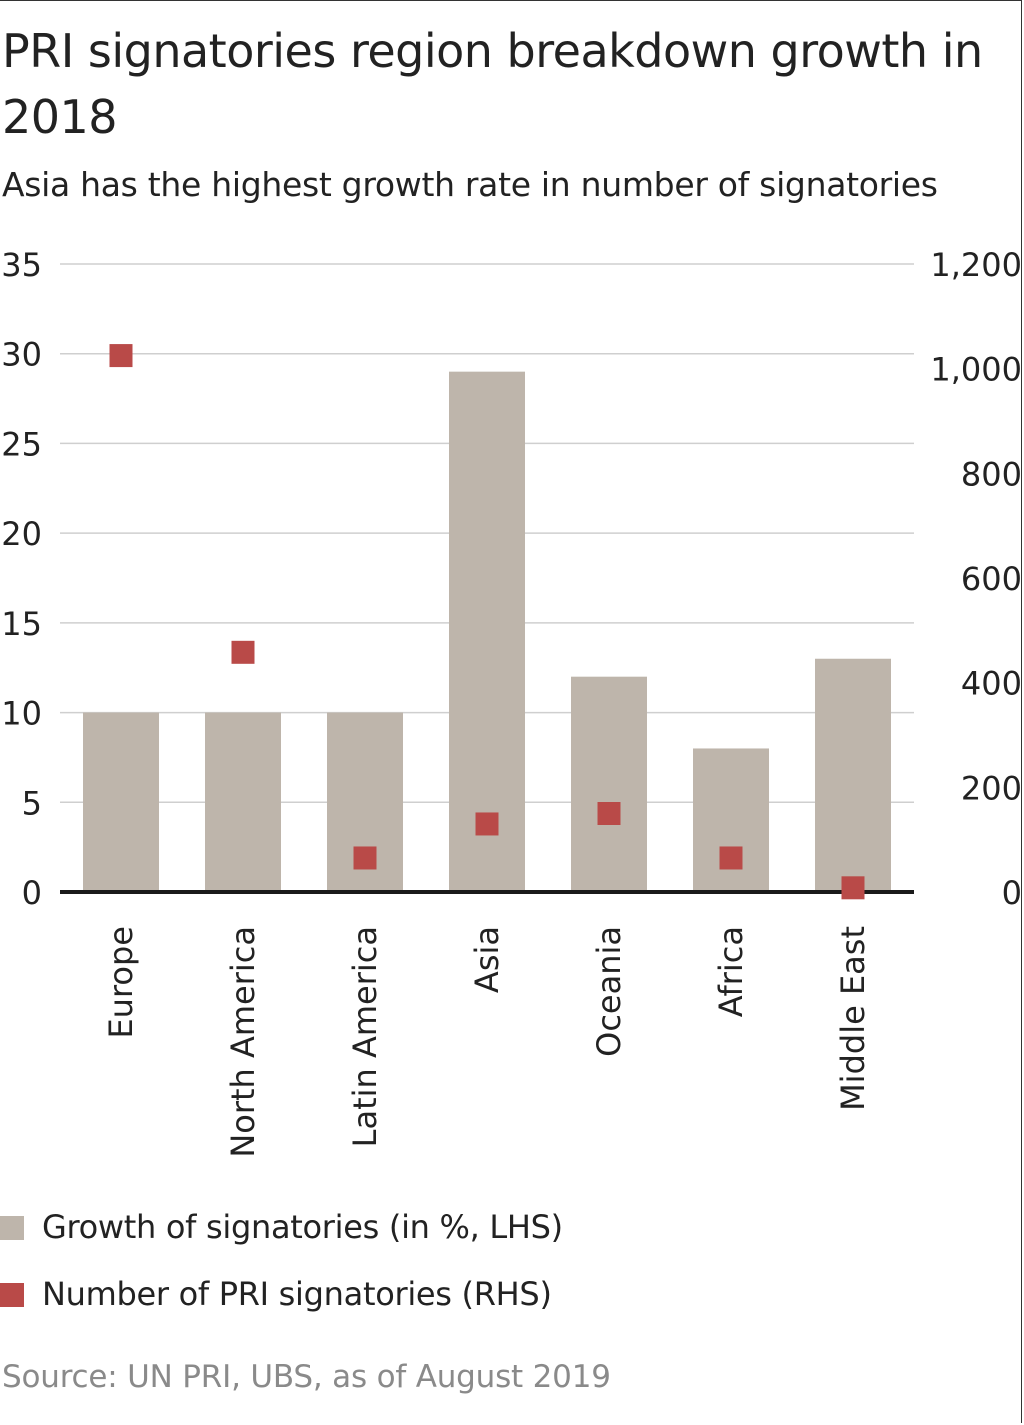  What do you see at coordinates (853, 1018) in the screenshot?
I see `x-tick-label: Middle East` at bounding box center [853, 1018].